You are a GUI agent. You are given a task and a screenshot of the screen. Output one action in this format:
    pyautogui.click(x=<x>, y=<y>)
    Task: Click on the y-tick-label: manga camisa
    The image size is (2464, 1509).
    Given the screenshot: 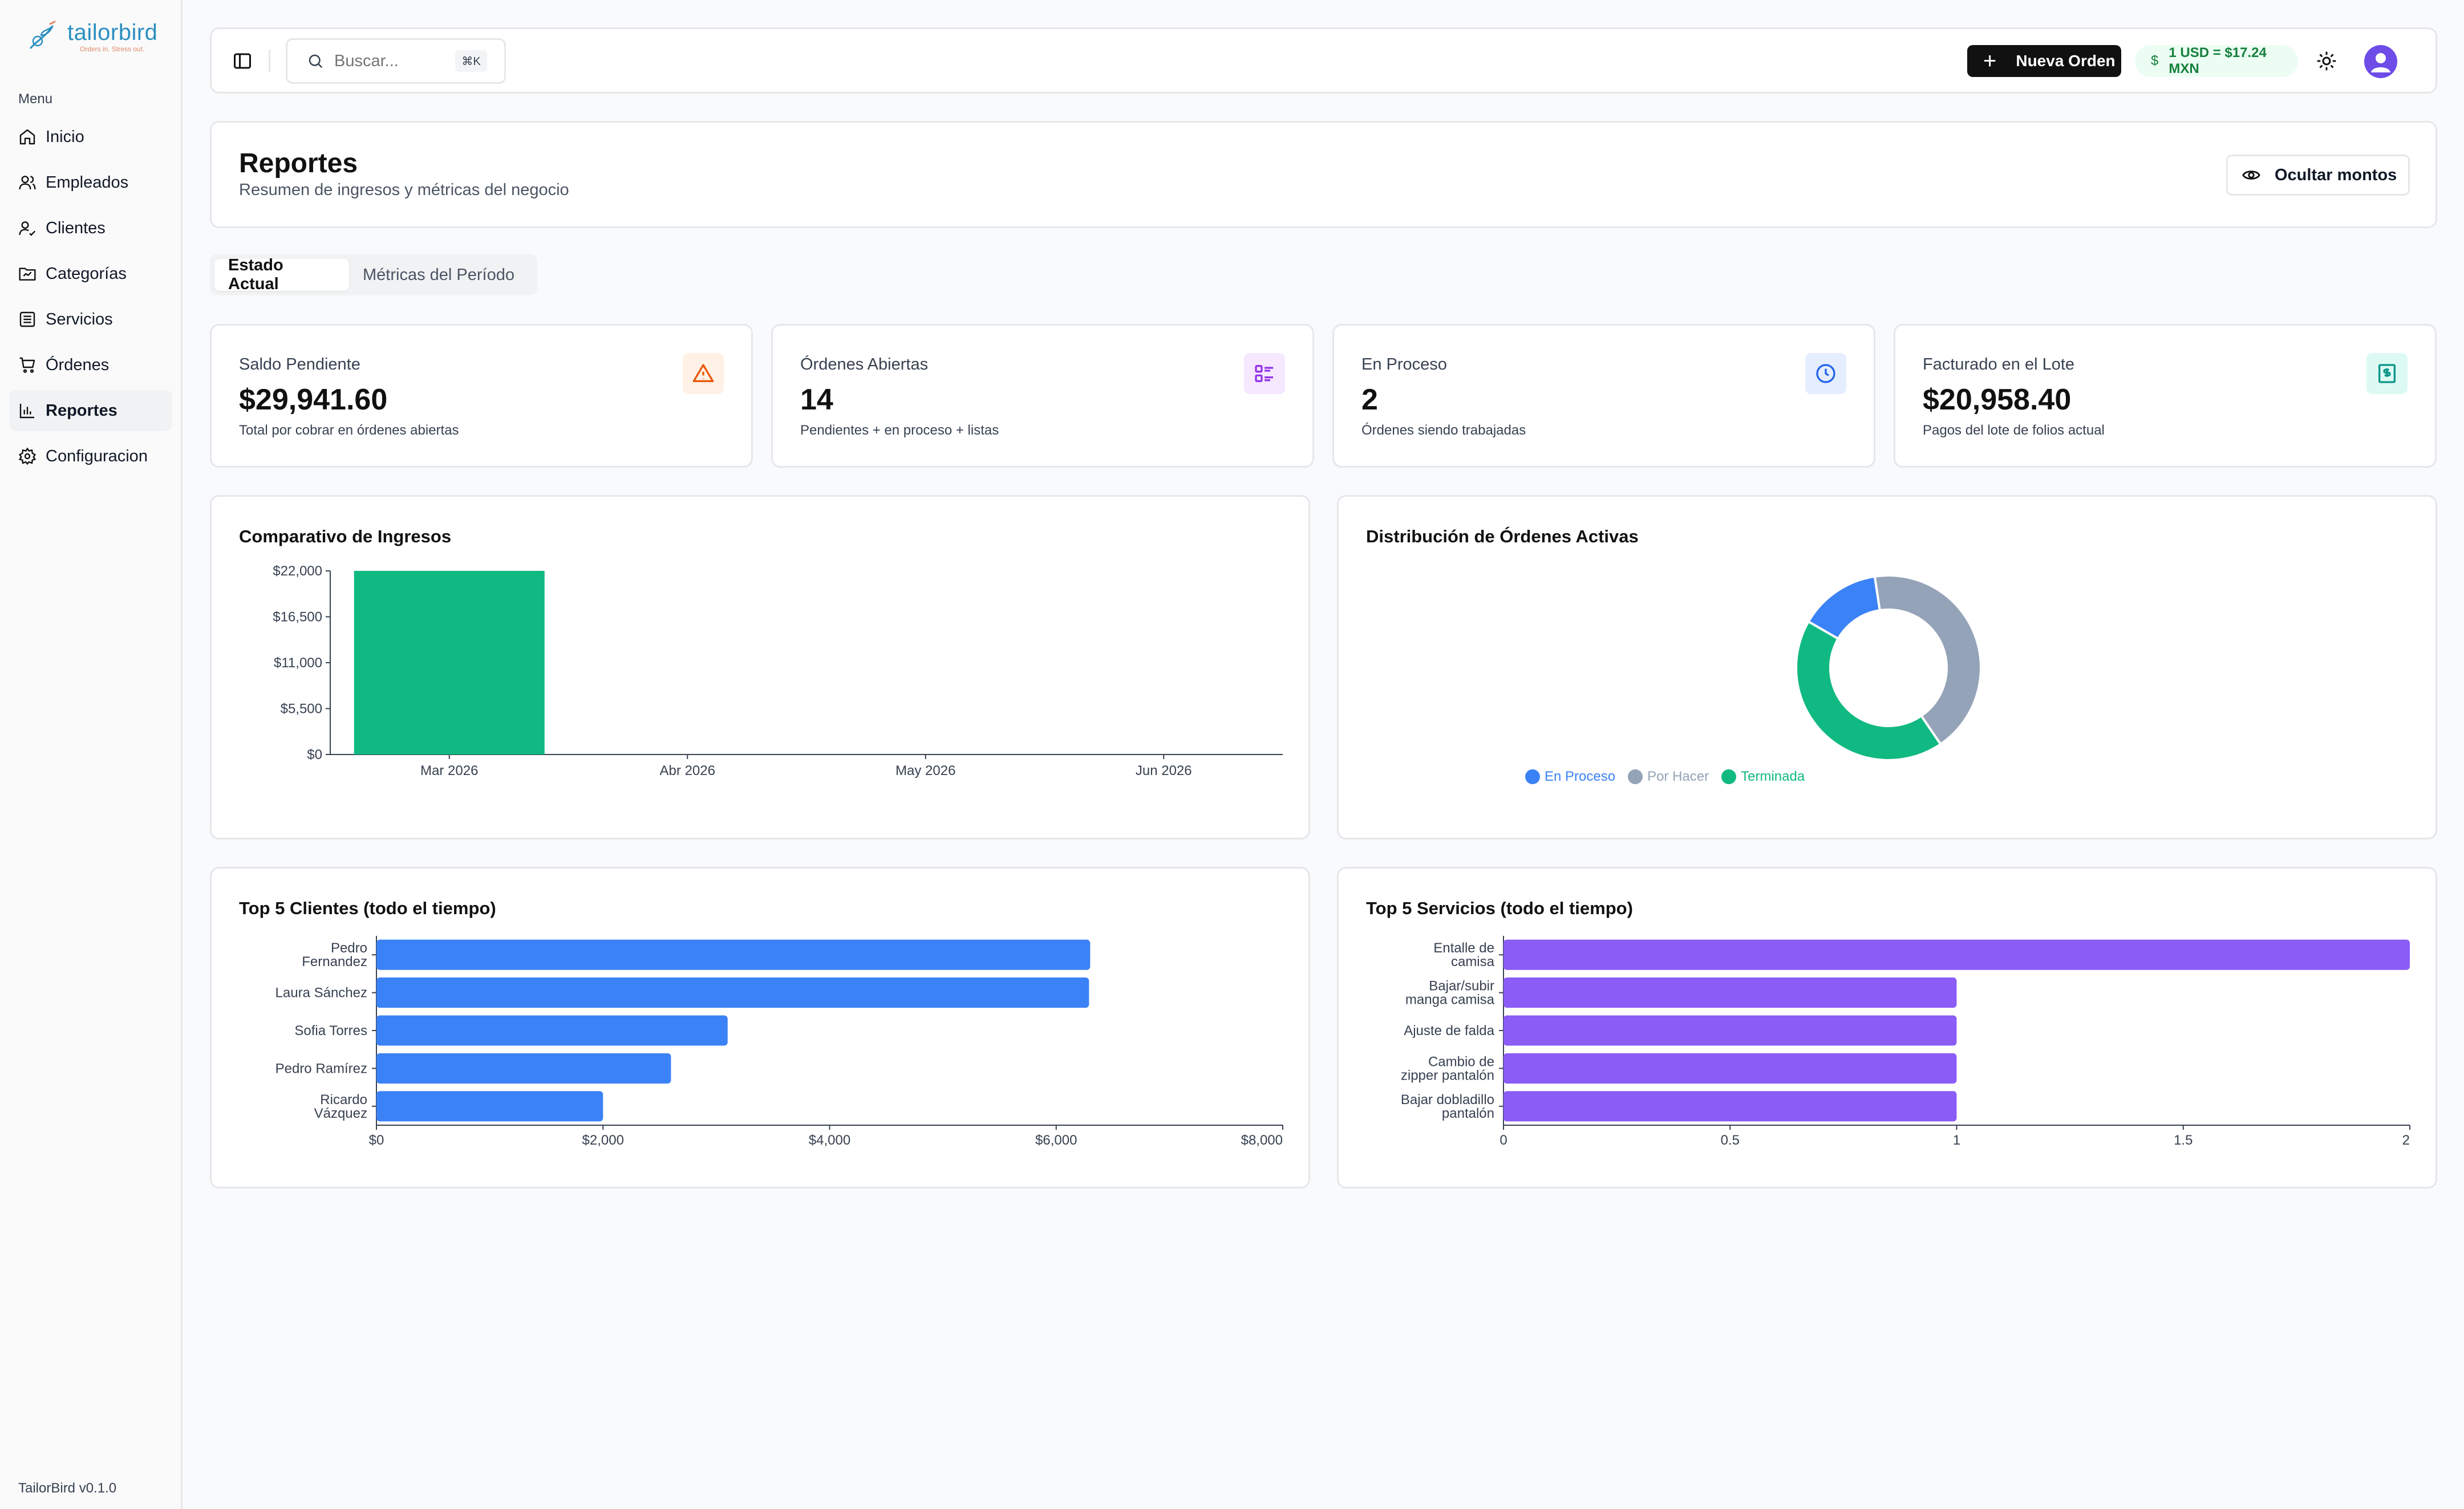 What is the action you would take?
    pyautogui.click(x=1450, y=1000)
    